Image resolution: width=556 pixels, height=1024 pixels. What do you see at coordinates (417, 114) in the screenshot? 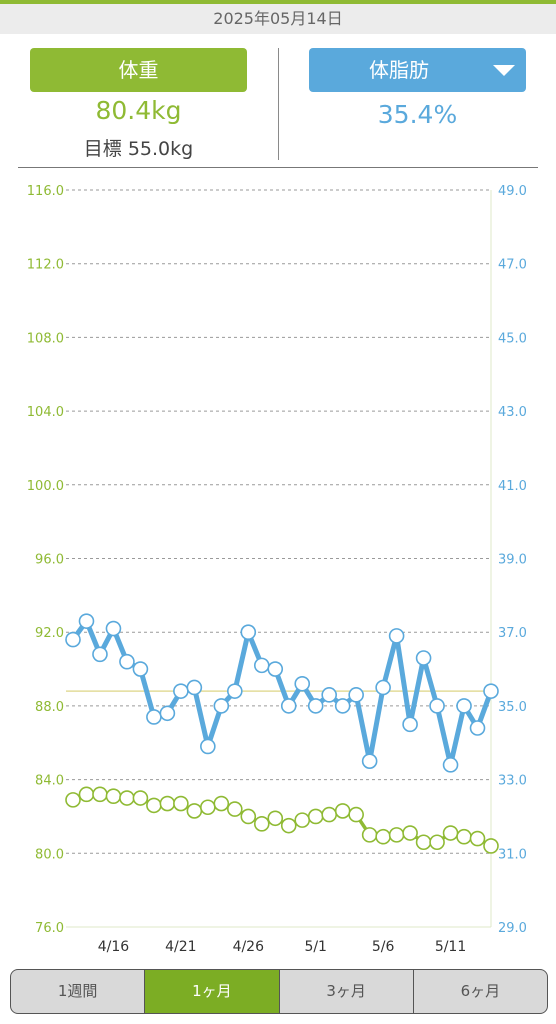
I see `body-fat-value: 35.4%` at bounding box center [417, 114].